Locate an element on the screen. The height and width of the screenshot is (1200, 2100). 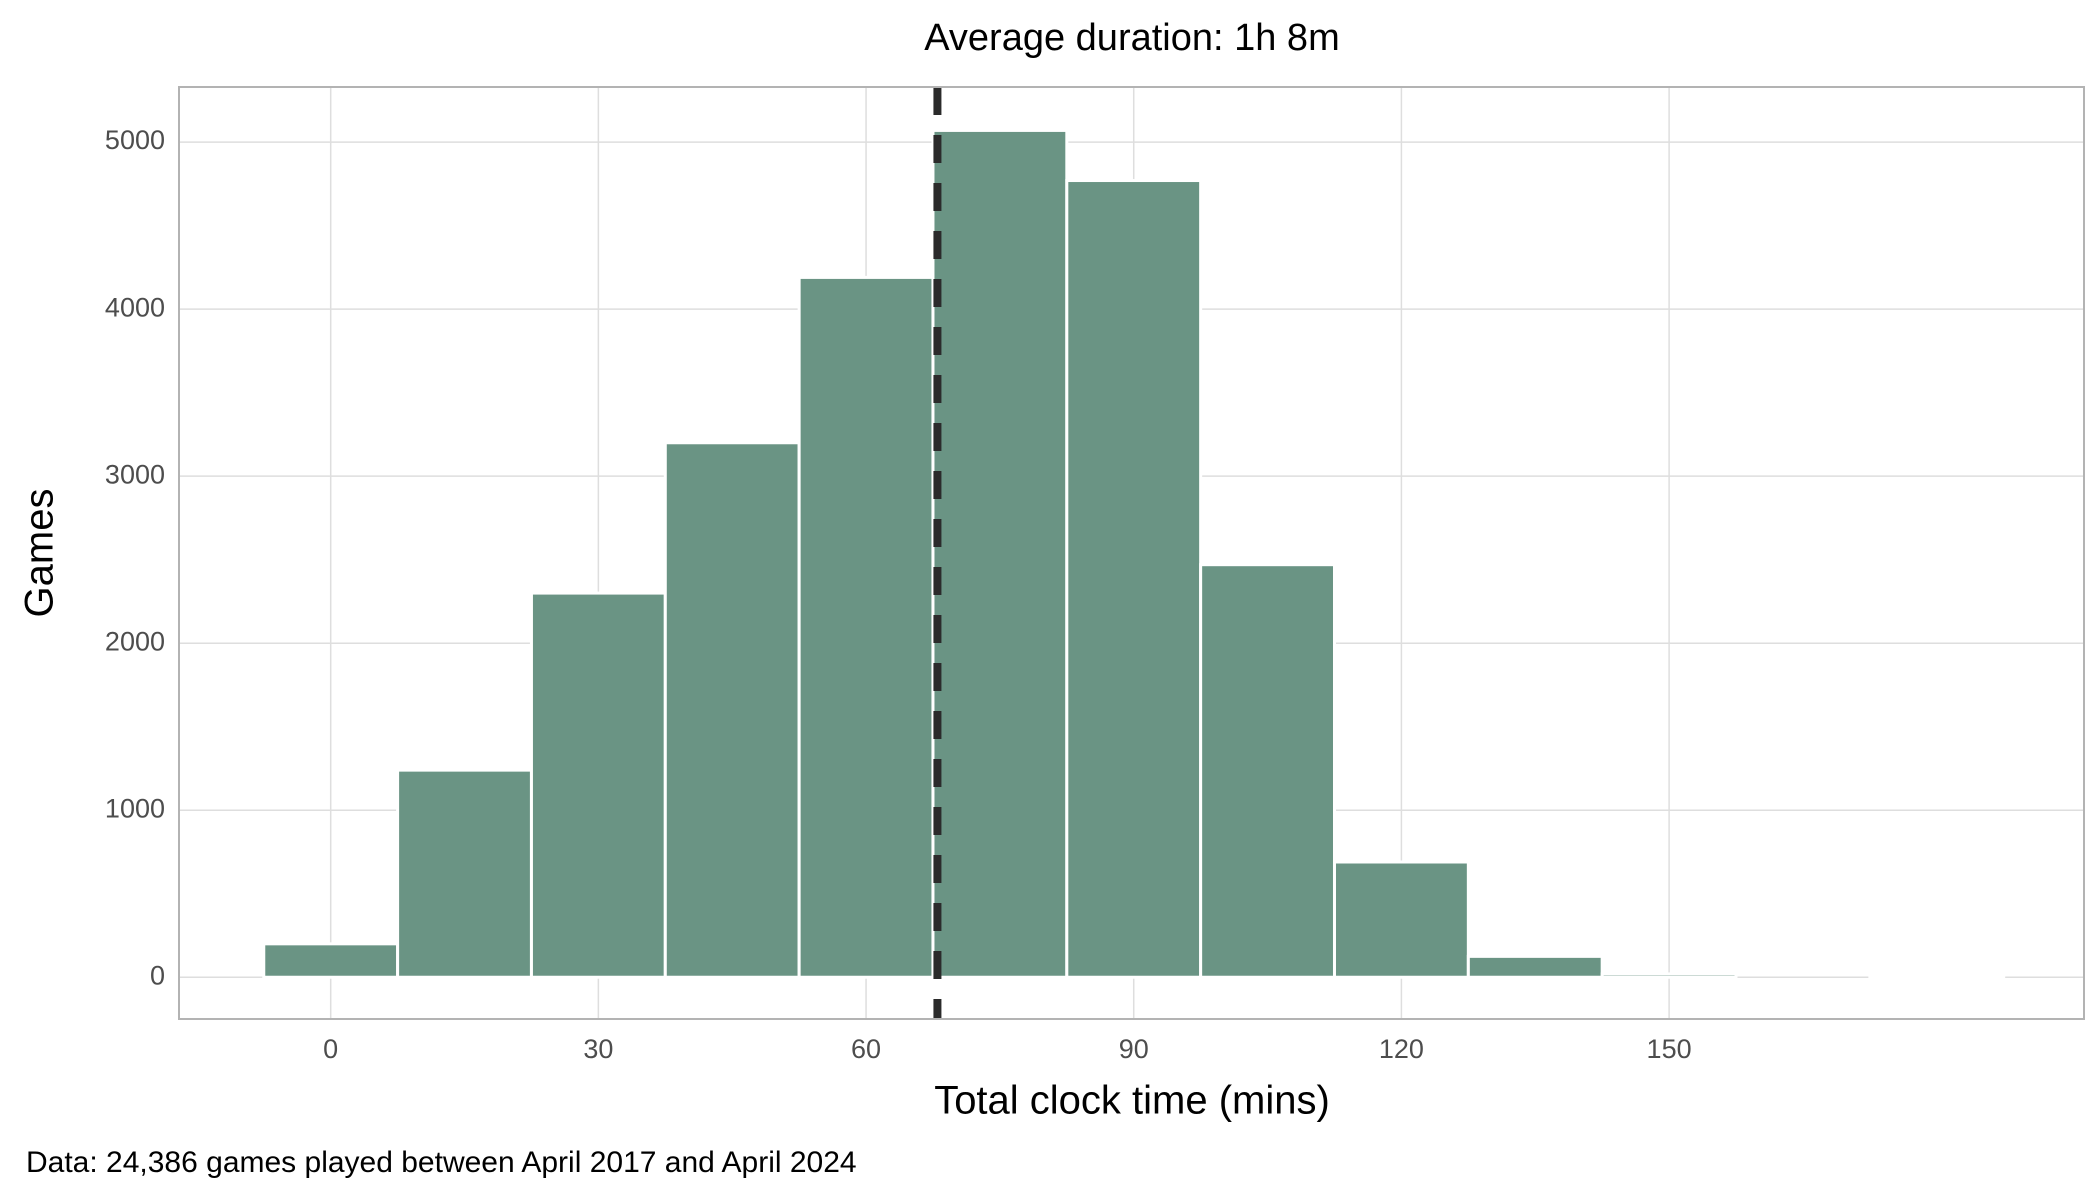
y-axis-title: Games is located at coordinates (40, 553).